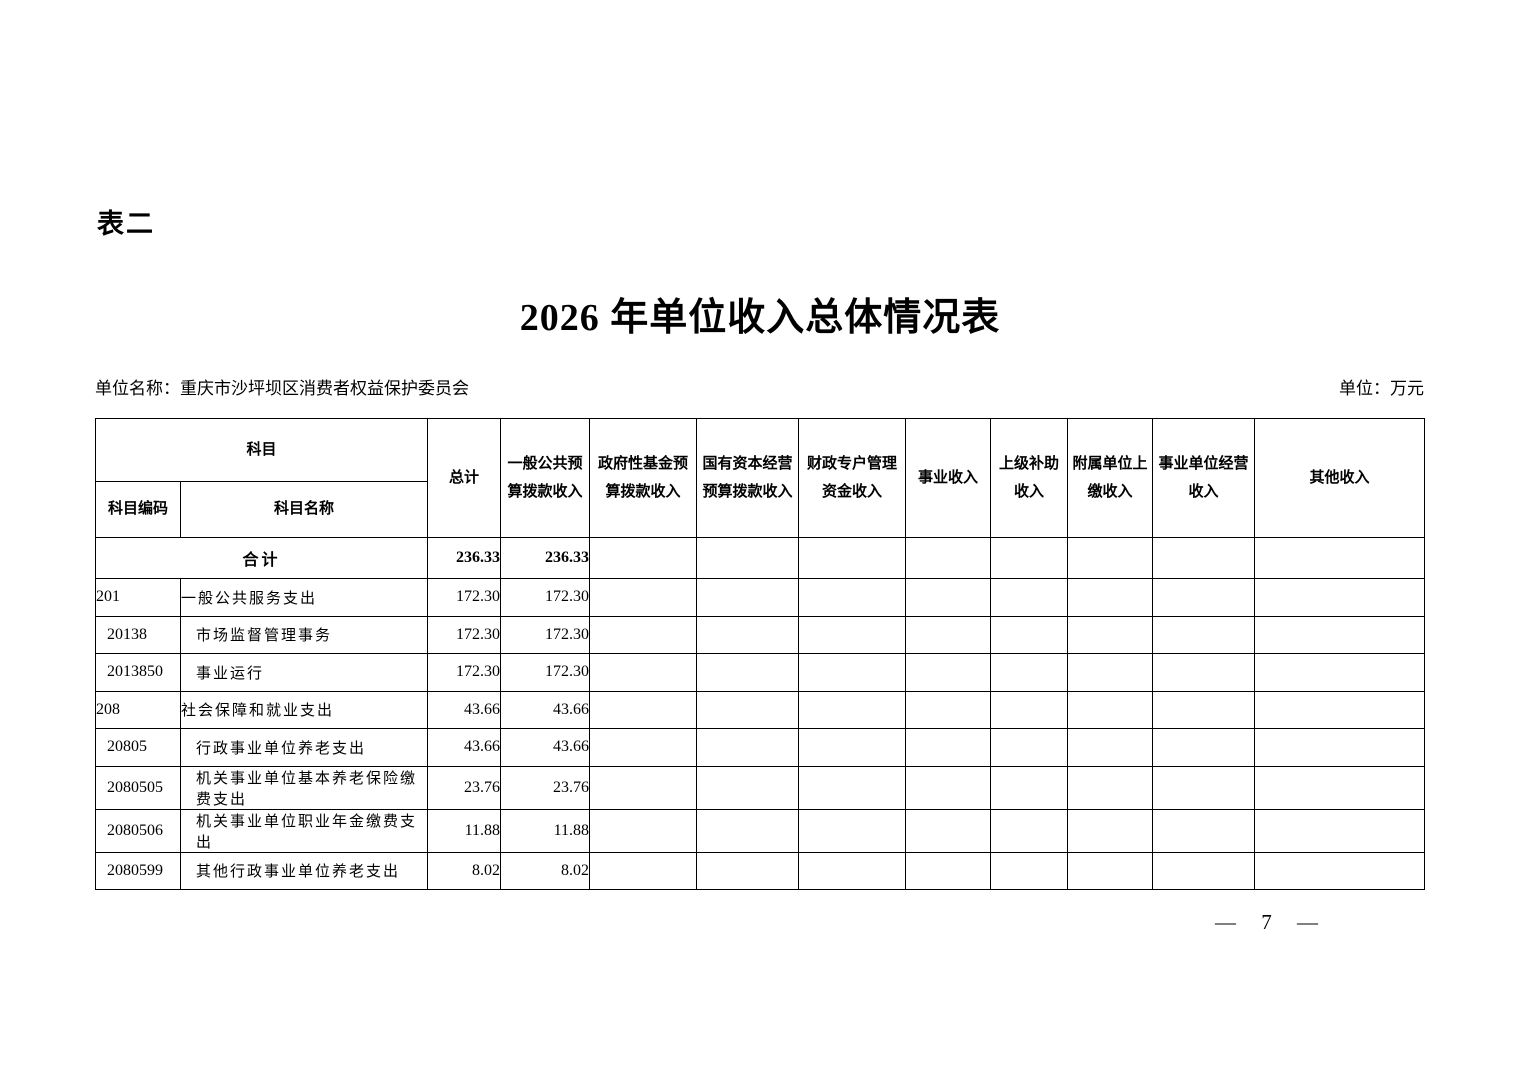 The width and height of the screenshot is (1520, 1074). What do you see at coordinates (304, 787) in the screenshot?
I see `row-name: 机关事业单位基本养老保险缴费支出` at bounding box center [304, 787].